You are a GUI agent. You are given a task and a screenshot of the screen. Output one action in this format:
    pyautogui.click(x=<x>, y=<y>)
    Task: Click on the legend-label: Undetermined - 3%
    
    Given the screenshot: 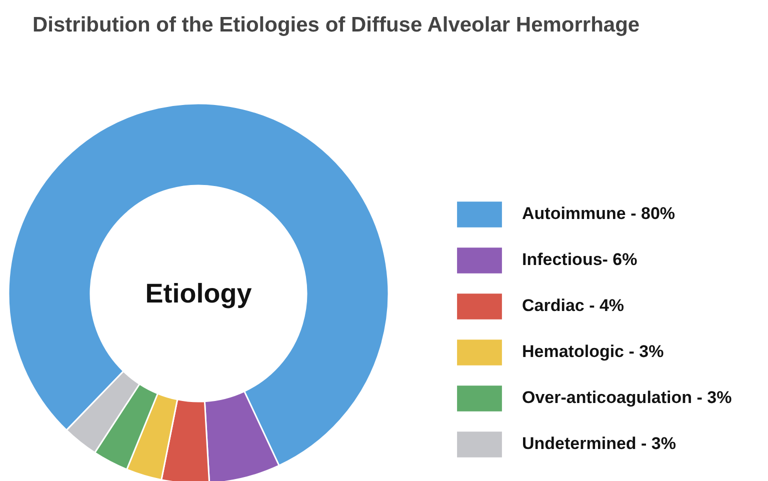 What is the action you would take?
    pyautogui.click(x=599, y=444)
    